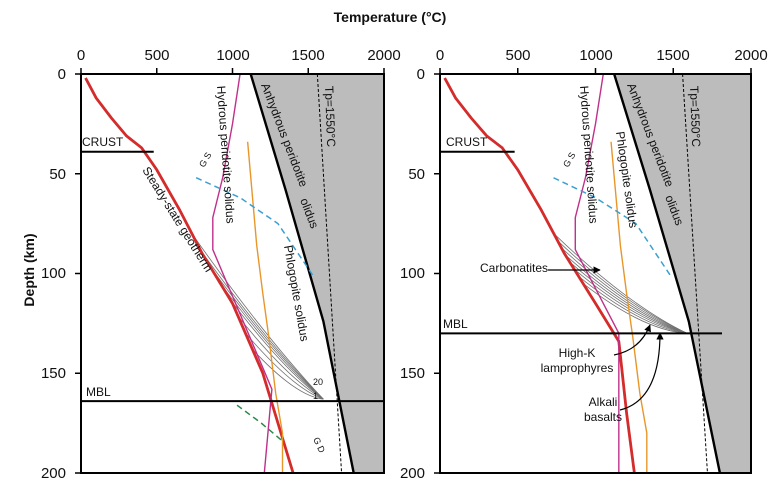  I want to click on high-k-arrow, so click(632, 340).